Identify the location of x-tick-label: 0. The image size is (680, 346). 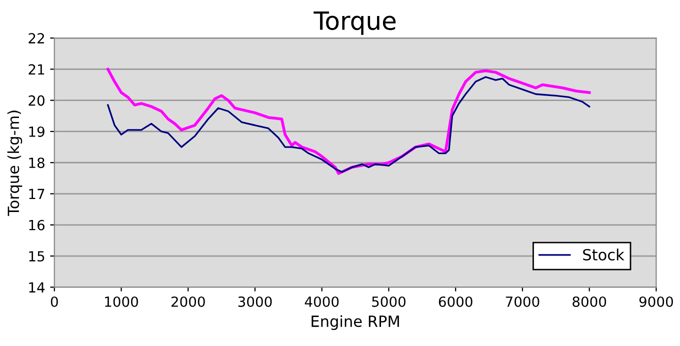
(54, 301).